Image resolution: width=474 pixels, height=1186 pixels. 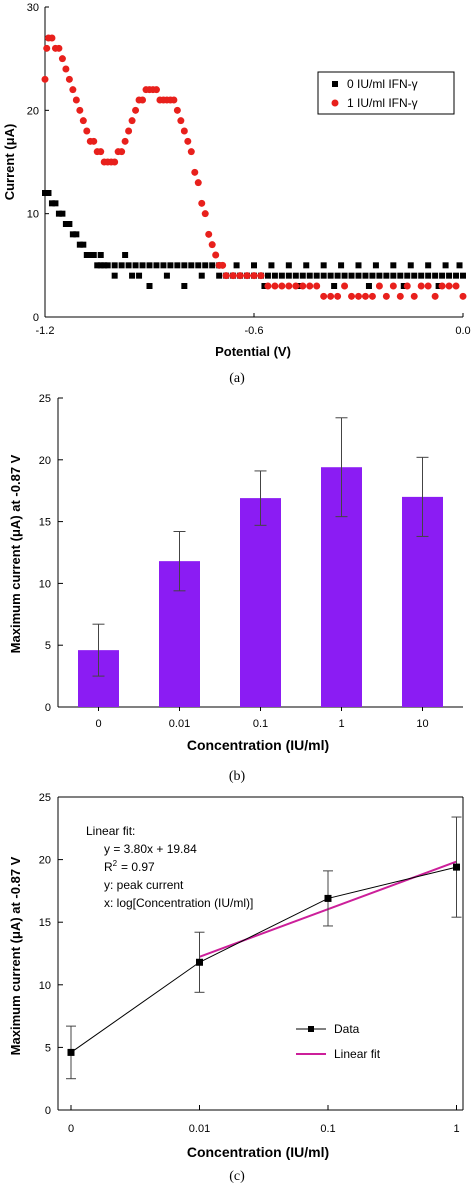 I want to click on chart-c-legend: Data Linear fit, so click(x=338, y=1041).